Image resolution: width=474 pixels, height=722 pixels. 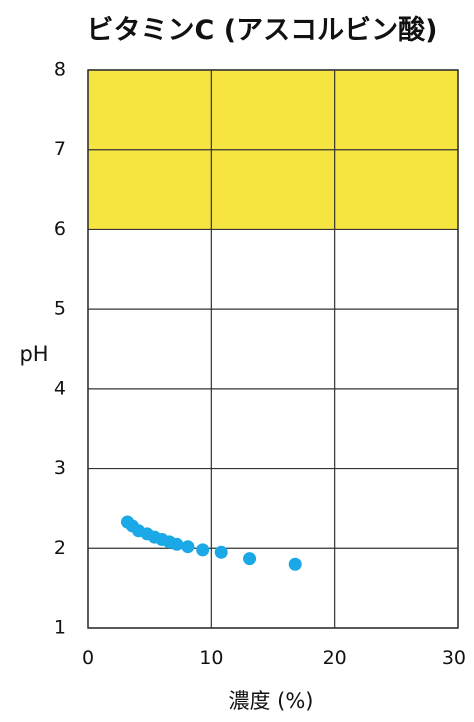 What do you see at coordinates (60, 468) in the screenshot?
I see `y-tick-label: 3` at bounding box center [60, 468].